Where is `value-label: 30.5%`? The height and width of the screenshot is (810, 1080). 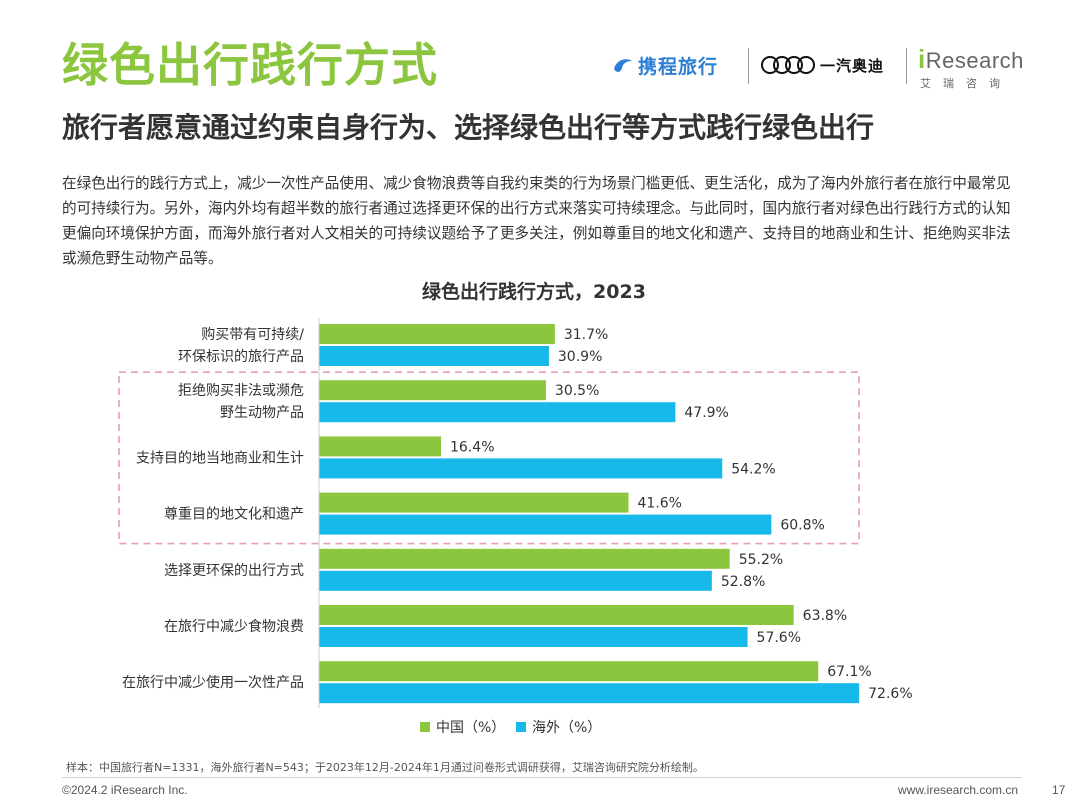 value-label: 30.5% is located at coordinates (577, 391).